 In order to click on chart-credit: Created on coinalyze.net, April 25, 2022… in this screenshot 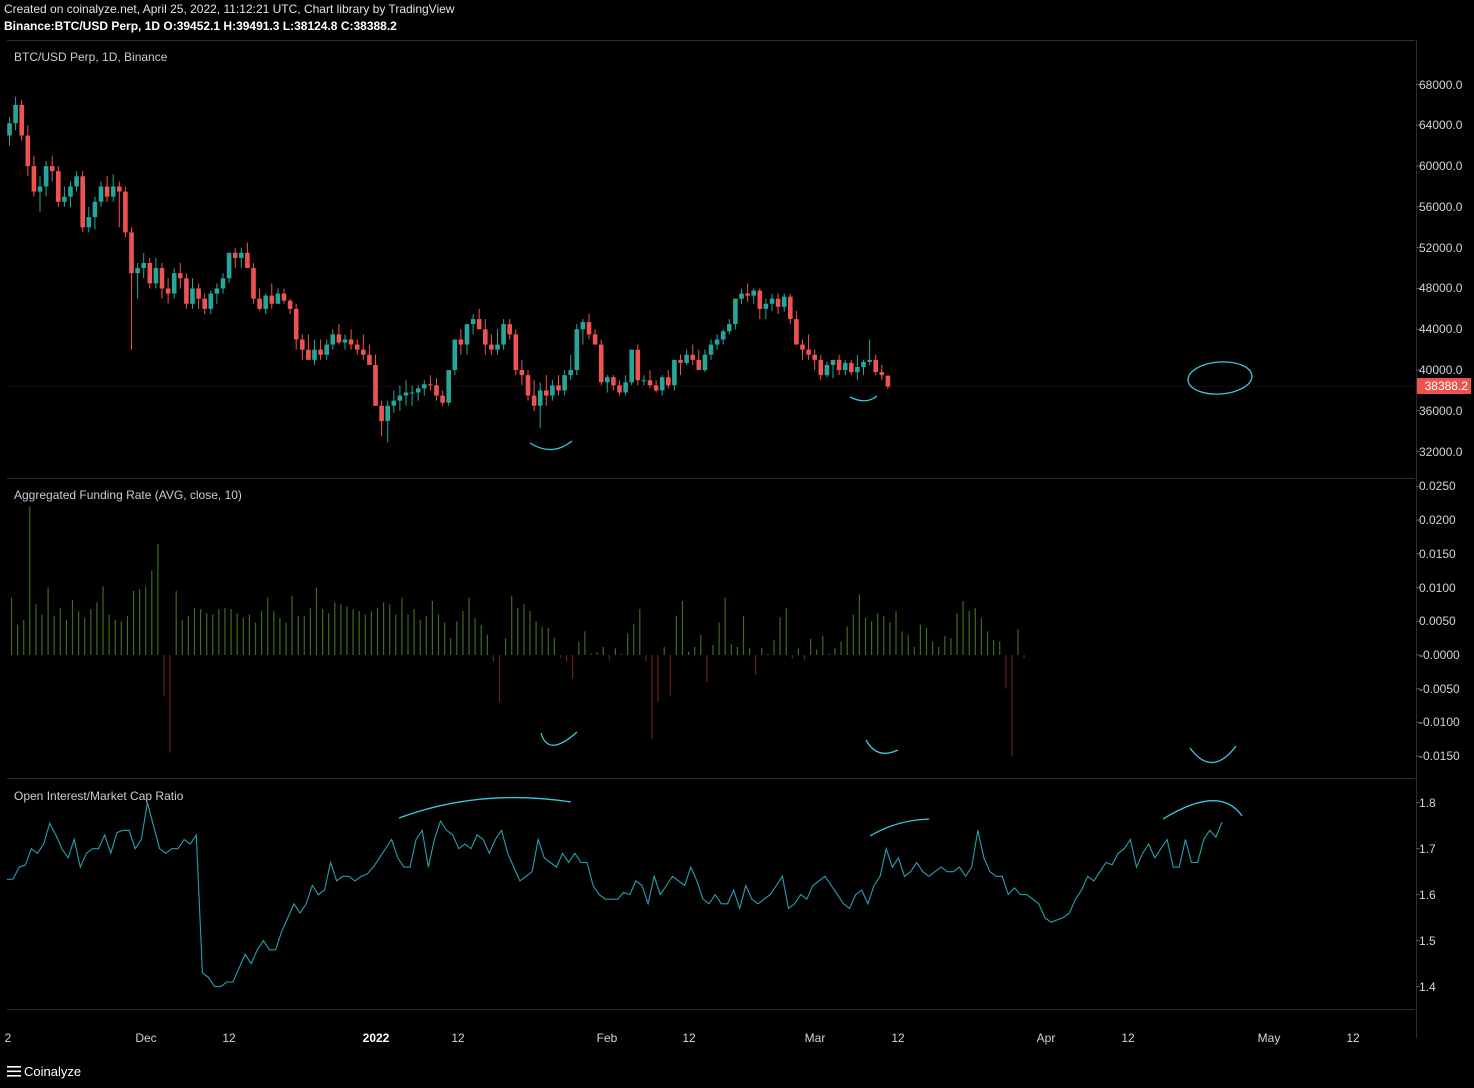, I will do `click(229, 9)`.